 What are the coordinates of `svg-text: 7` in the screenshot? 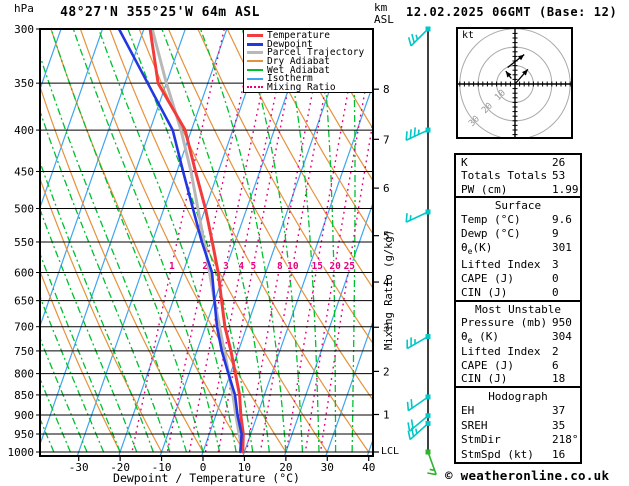 It's located at (386, 139).